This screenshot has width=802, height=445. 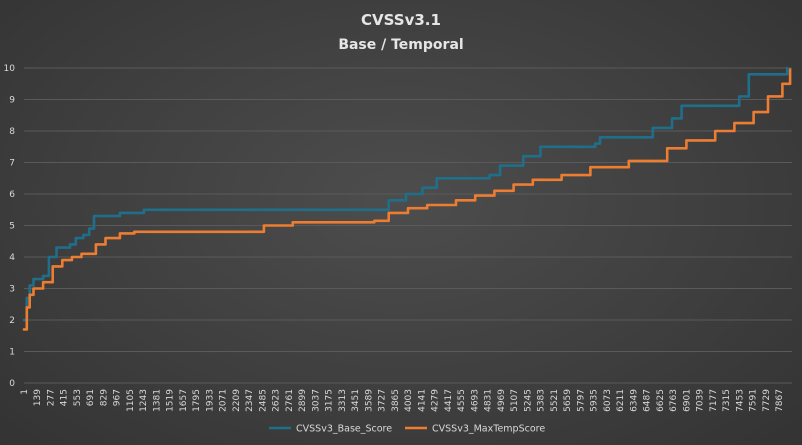 What do you see at coordinates (12, 353) in the screenshot?
I see `y-tick-label: 1` at bounding box center [12, 353].